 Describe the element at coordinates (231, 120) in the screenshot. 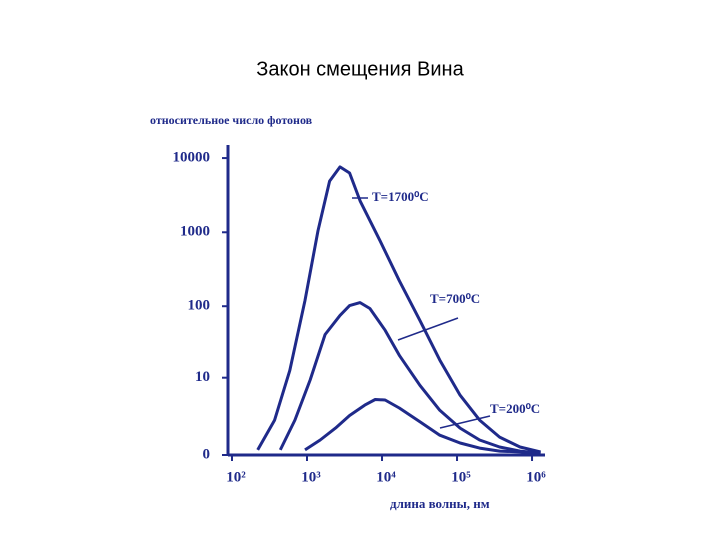

I see `y-axis-label: относительное число фотонов` at that location.